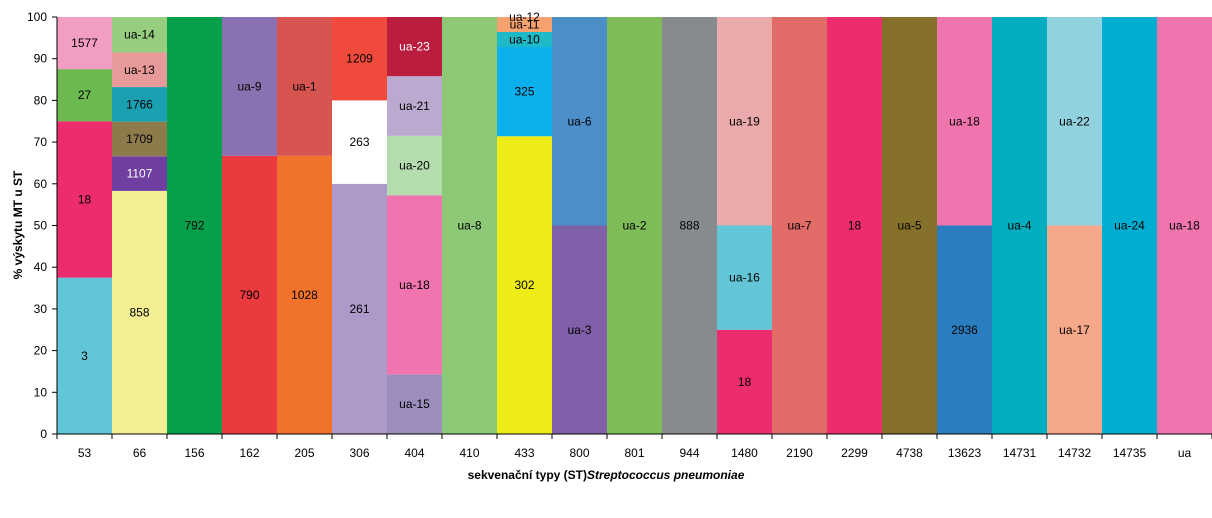  I want to click on x-tick-label-66: 66, so click(140, 453).